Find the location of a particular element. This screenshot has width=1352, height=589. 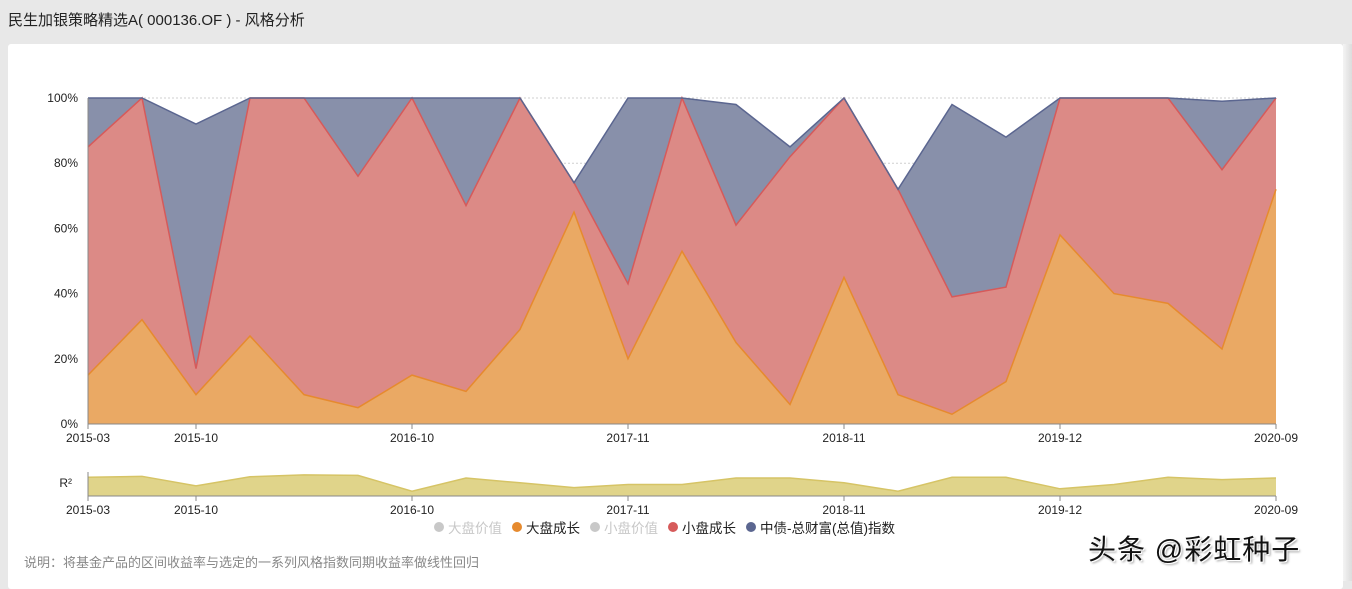

legend-label: 中债-总财富(总值)指数 is located at coordinates (827, 528).